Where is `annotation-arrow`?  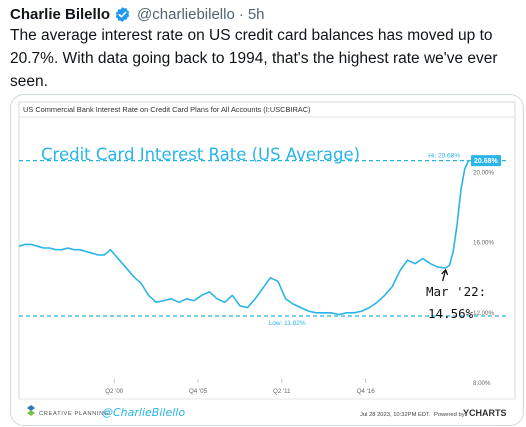
annotation-arrow is located at coordinates (445, 275).